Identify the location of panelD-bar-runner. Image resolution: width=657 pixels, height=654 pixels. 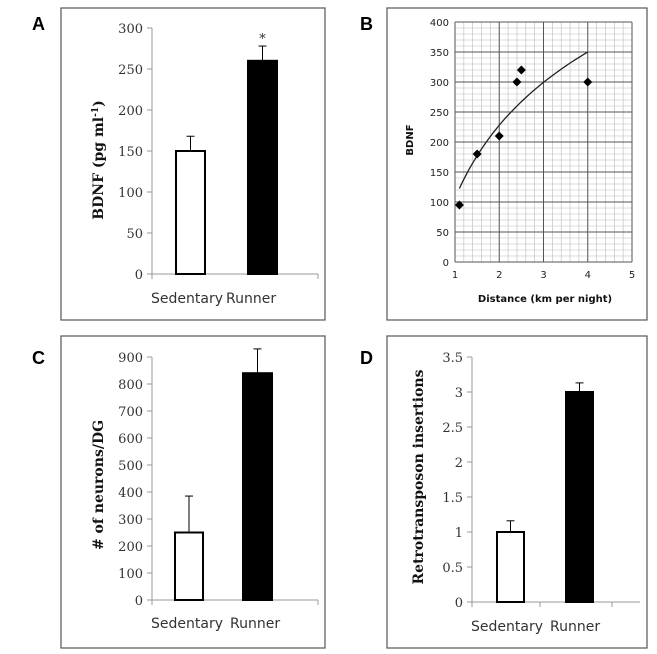
(579, 497).